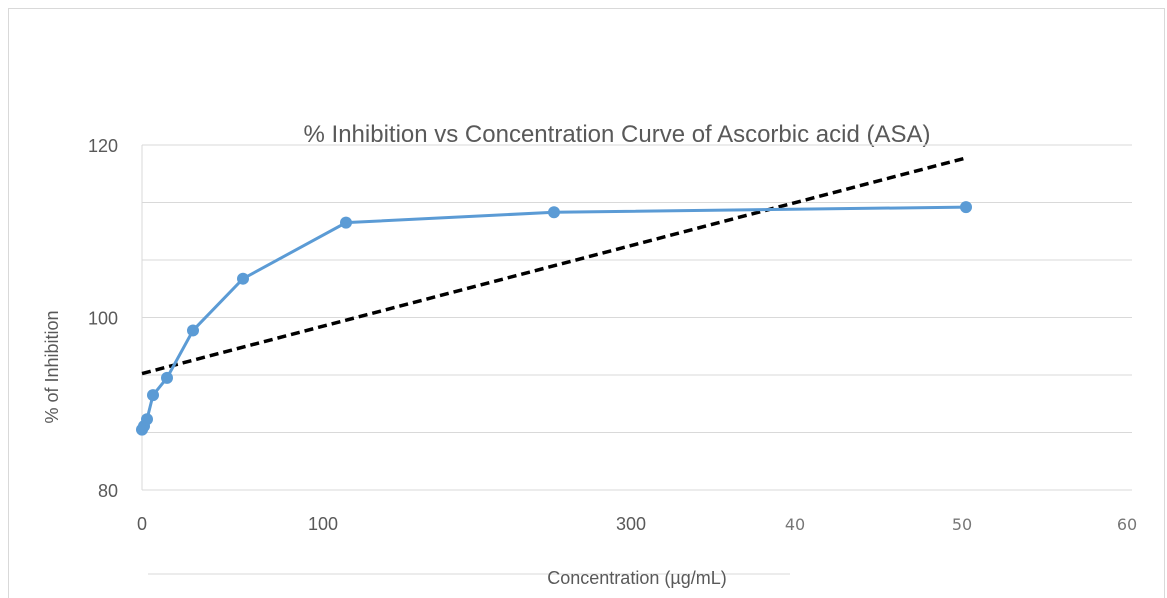  I want to click on y-tick-label-1: 100, so click(103, 319).